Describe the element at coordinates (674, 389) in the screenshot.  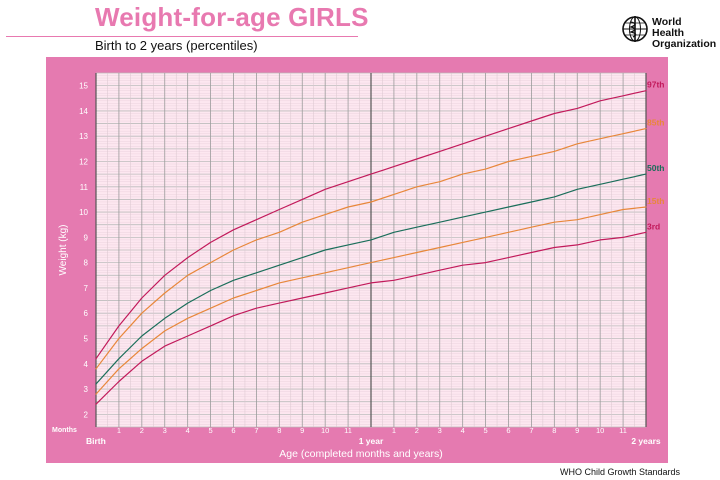
I see `y-tick-label-right: 3` at that location.